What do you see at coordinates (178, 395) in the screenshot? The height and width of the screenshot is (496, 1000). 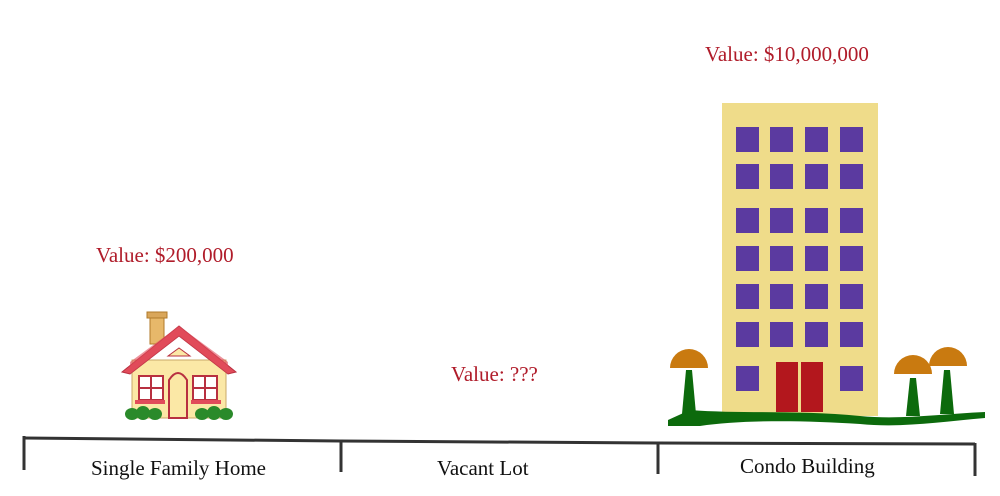 I see `house-door` at bounding box center [178, 395].